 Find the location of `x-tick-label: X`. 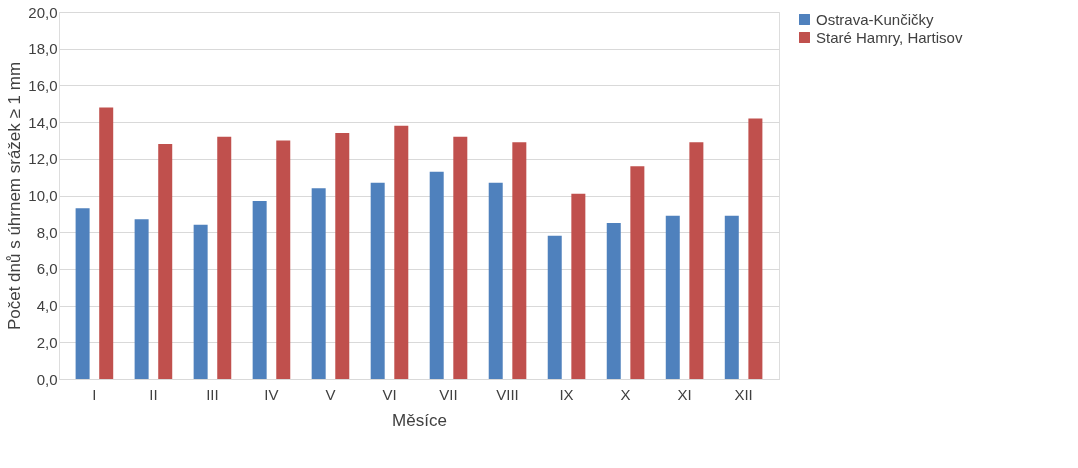

x-tick-label: X is located at coordinates (625, 394).